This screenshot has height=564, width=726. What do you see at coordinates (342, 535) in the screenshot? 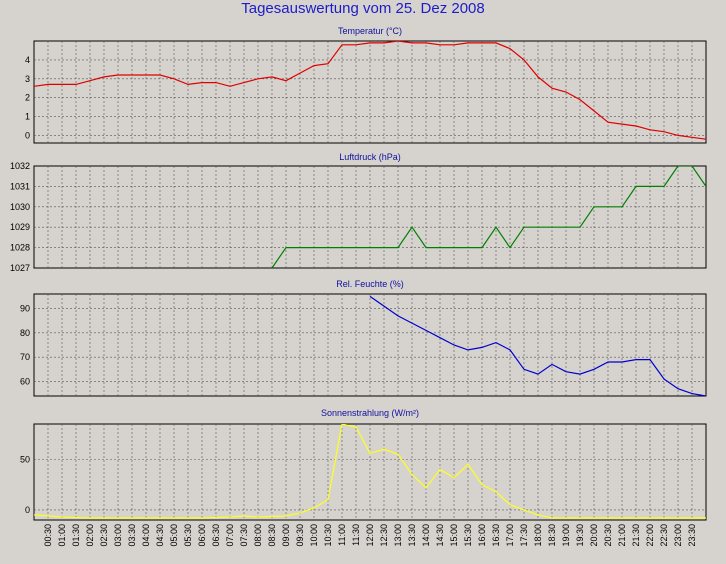
I see `x-tick-label: 11:00` at bounding box center [342, 535].